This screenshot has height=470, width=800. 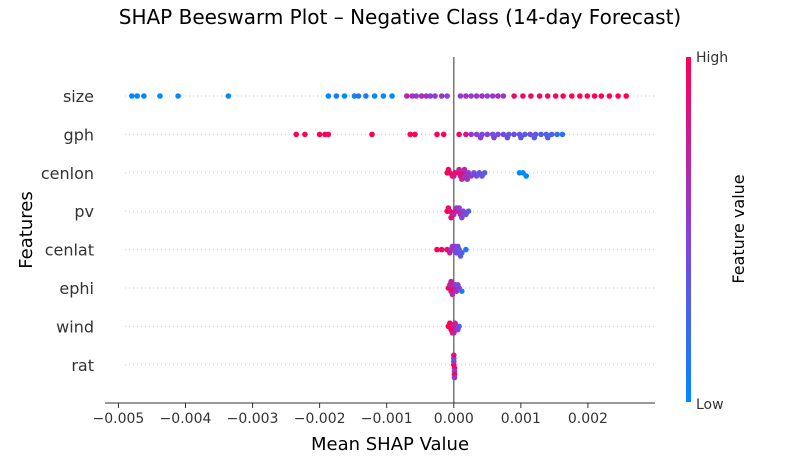 What do you see at coordinates (67, 173) in the screenshot?
I see `feature-label-cenlon: cenlon` at bounding box center [67, 173].